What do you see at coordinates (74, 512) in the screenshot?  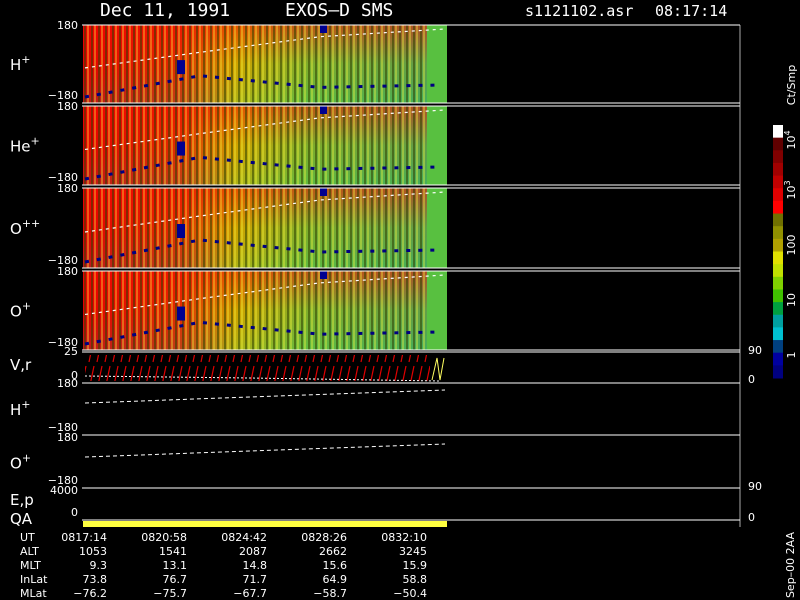 I see `axis-bottom: 0` at bounding box center [74, 512].